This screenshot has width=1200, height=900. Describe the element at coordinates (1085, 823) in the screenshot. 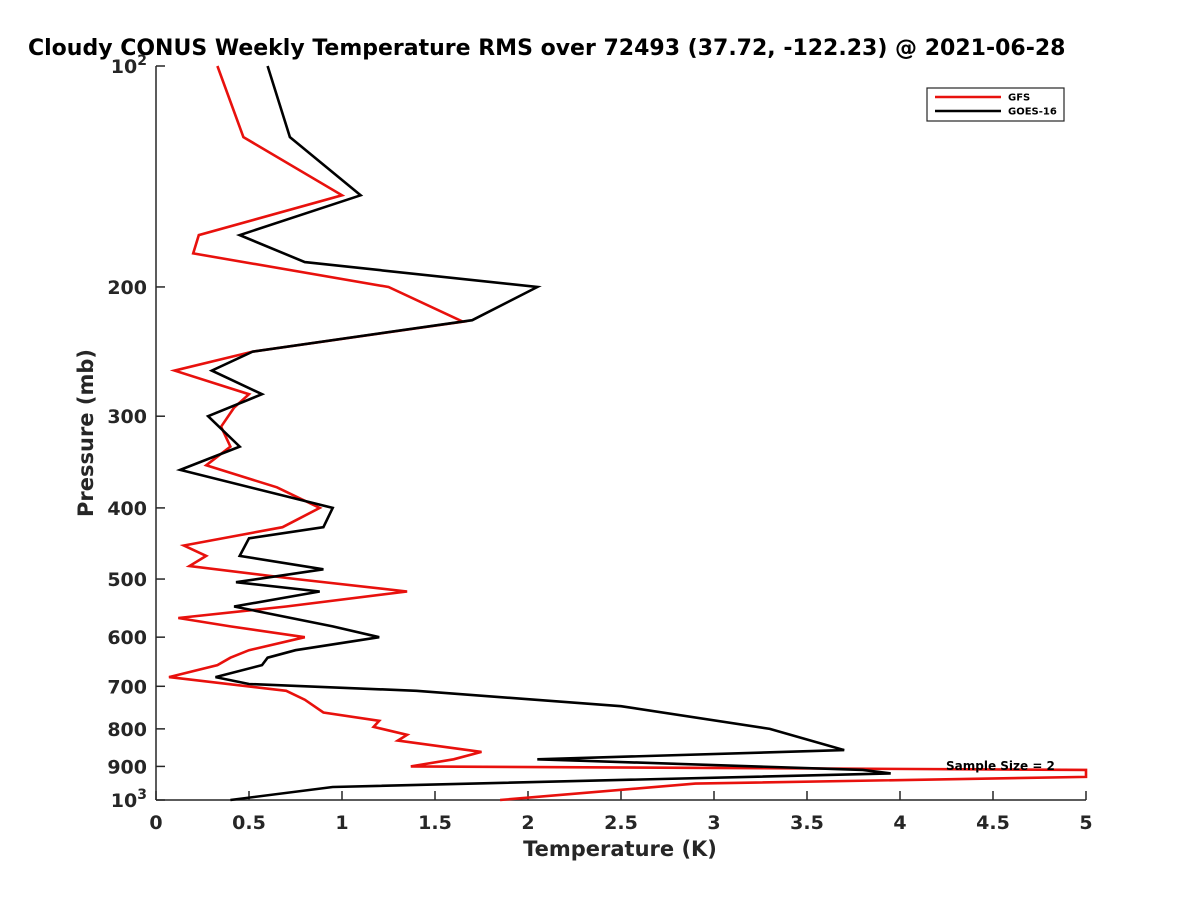

I see `x-tick-label: 5` at that location.